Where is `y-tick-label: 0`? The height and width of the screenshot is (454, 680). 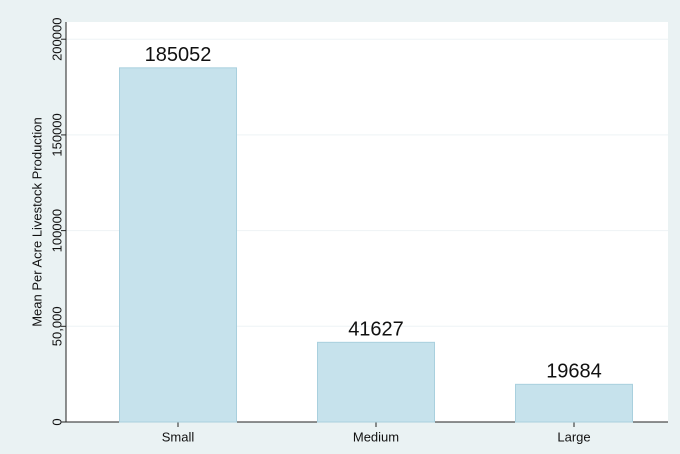 y-tick-label: 0 is located at coordinates (56, 421).